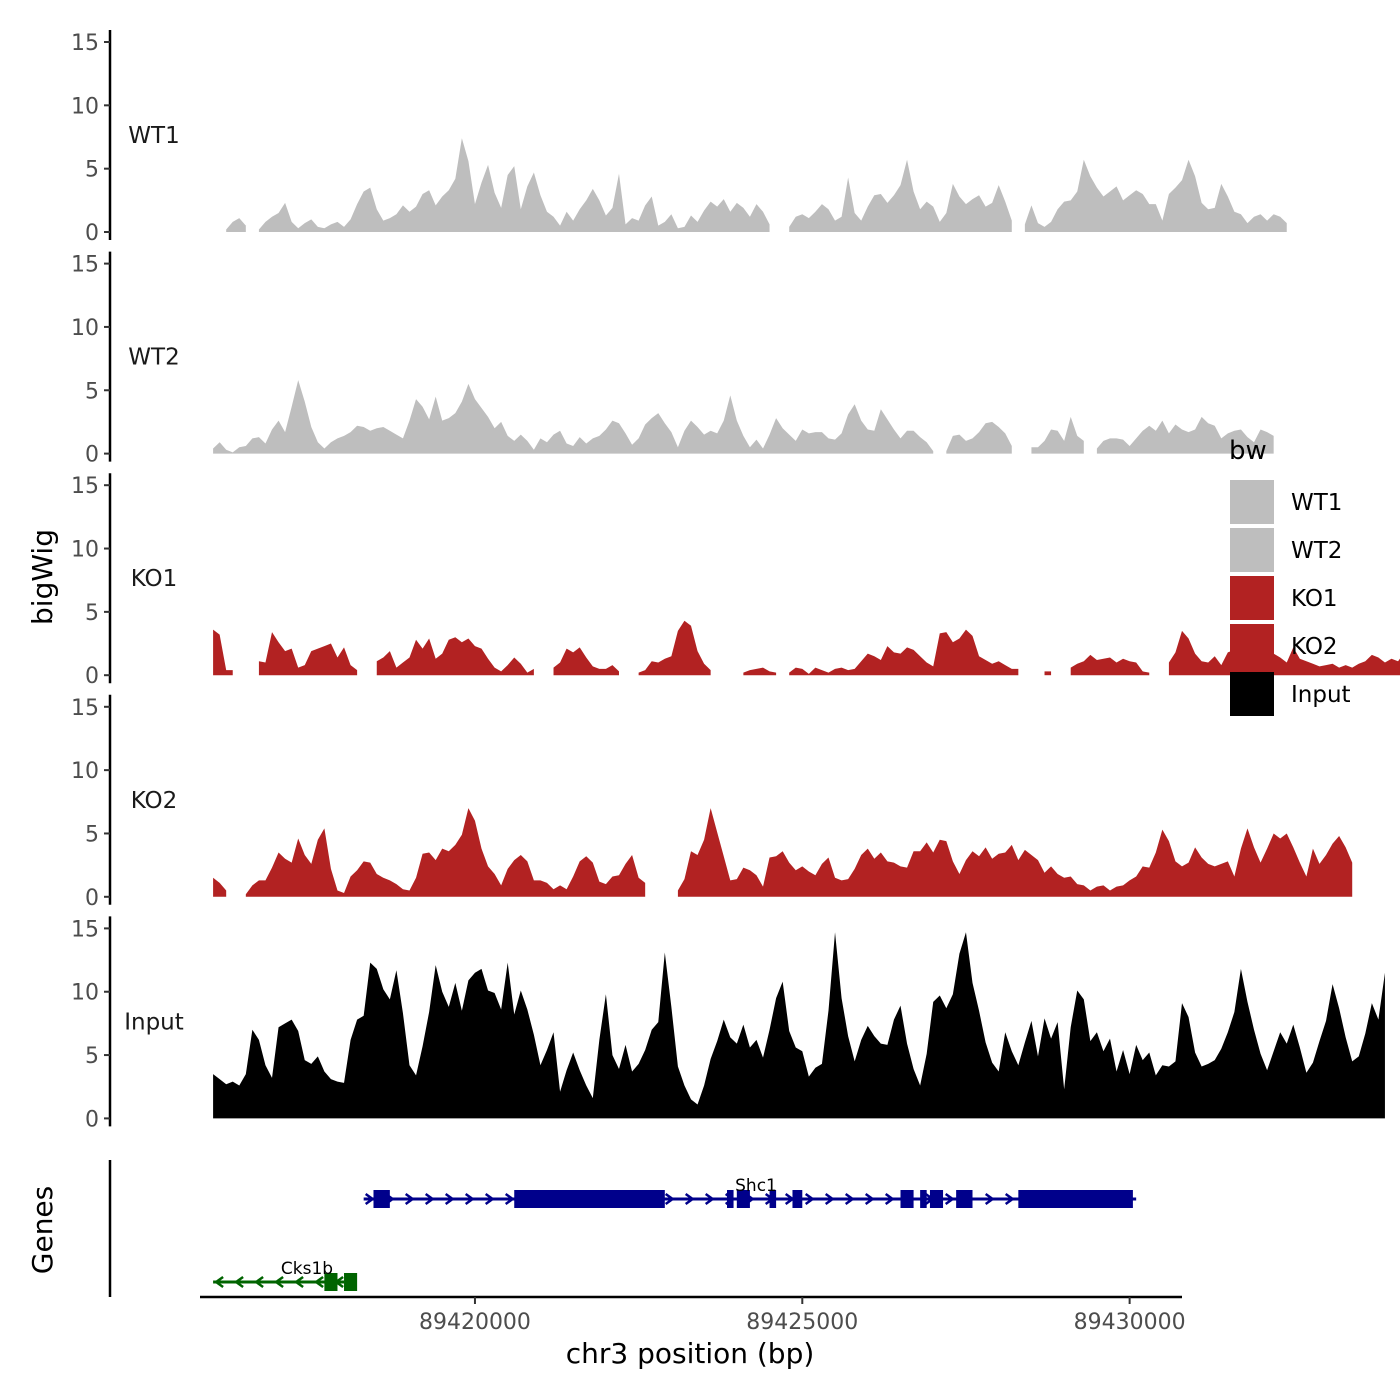 The image size is (1400, 1400). What do you see at coordinates (307, 1269) in the screenshot?
I see `gene-label: Cks1b` at bounding box center [307, 1269].